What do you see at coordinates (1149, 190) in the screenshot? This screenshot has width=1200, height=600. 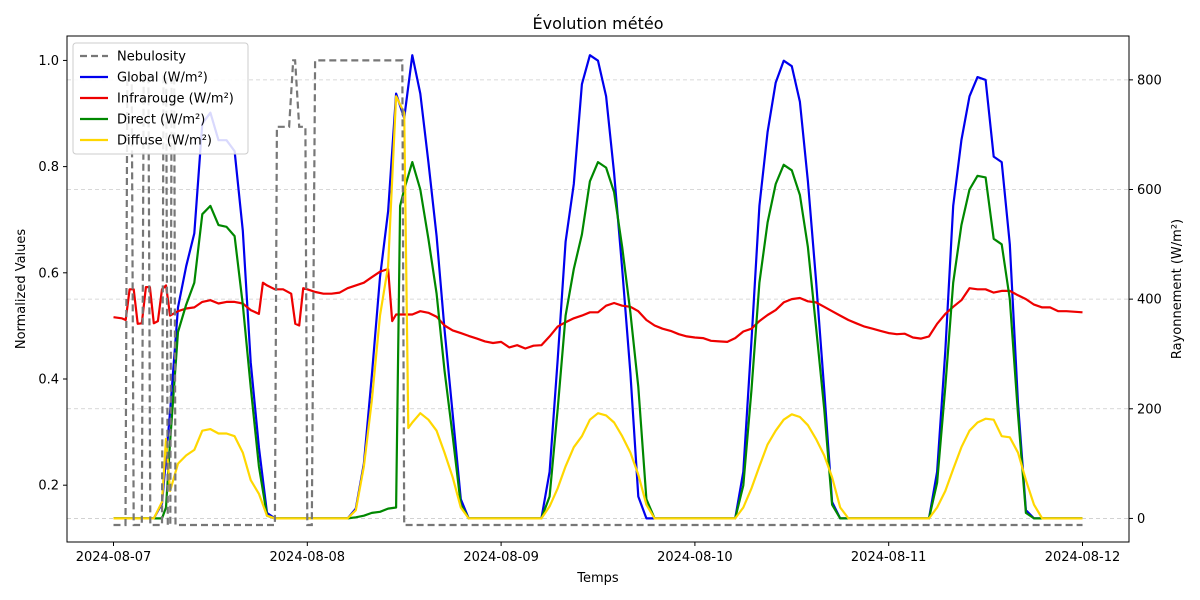 I see `y-right-tick-label-3: 600` at bounding box center [1149, 190].